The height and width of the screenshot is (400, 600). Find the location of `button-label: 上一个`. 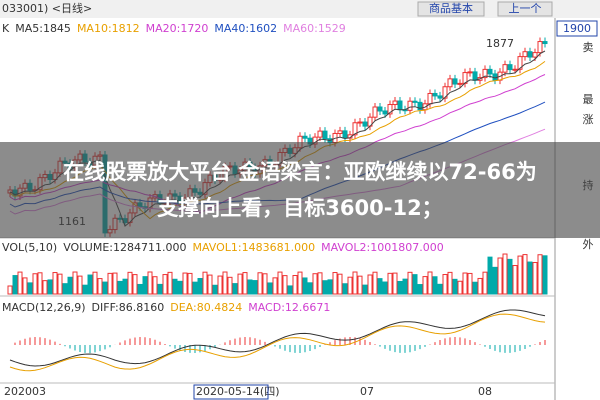

button-label: 上一个 is located at coordinates (525, 8).